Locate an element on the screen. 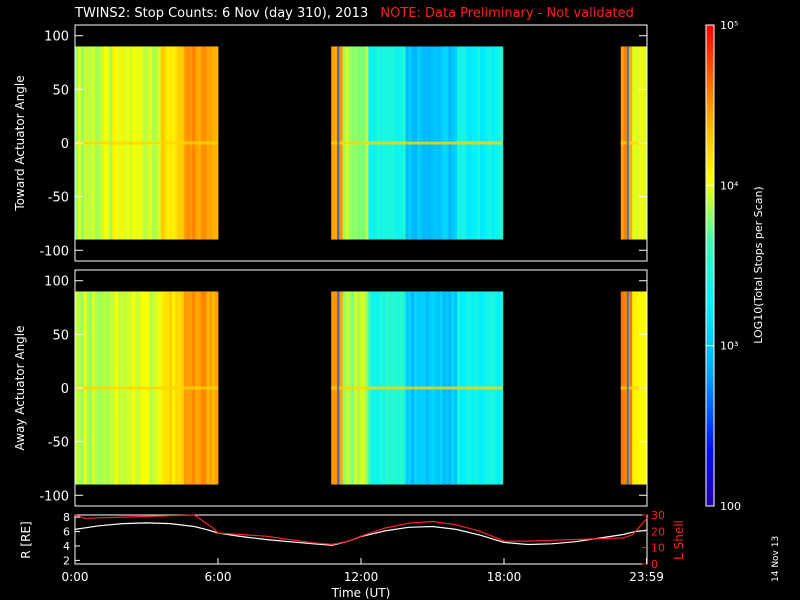 The height and width of the screenshot is (600, 800). ytick-label: 8 is located at coordinates (66, 517).